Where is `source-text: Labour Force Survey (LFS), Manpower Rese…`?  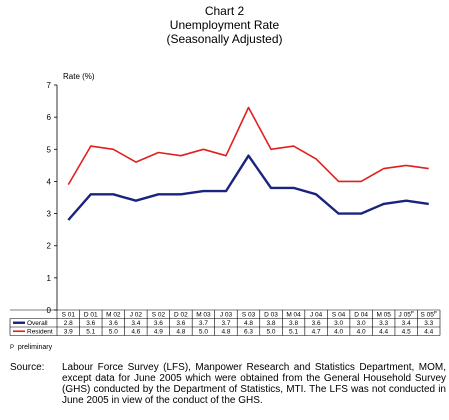
source-text: Labour Force Survey (LFS), Manpower Rese… is located at coordinates (254, 384).